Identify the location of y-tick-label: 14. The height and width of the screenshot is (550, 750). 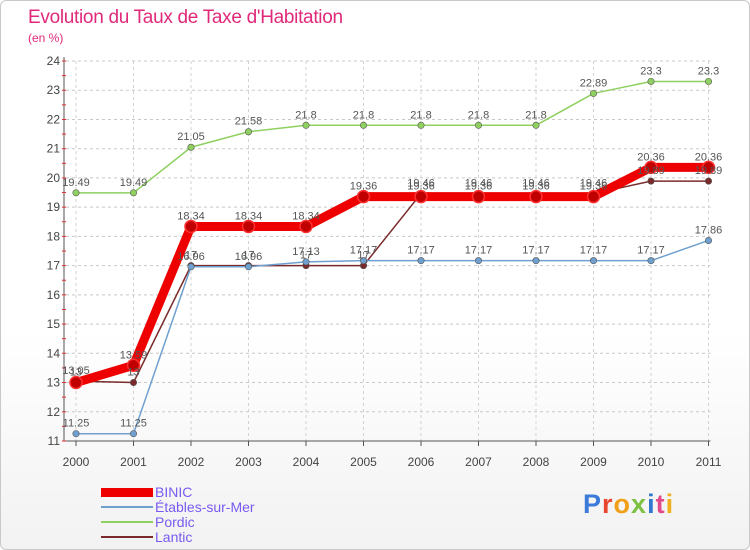
(54, 353).